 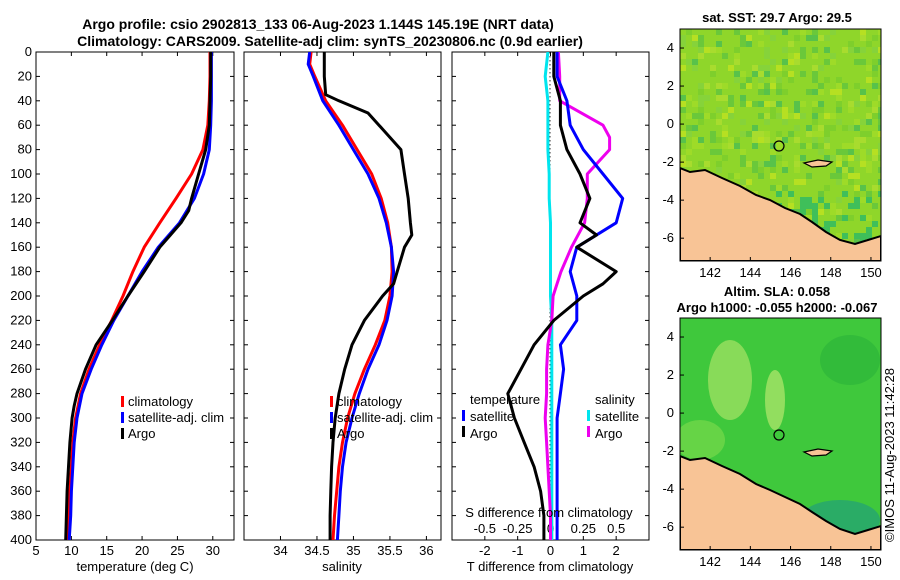 What do you see at coordinates (21, 173) in the screenshot?
I see `y-tick-label: 100` at bounding box center [21, 173].